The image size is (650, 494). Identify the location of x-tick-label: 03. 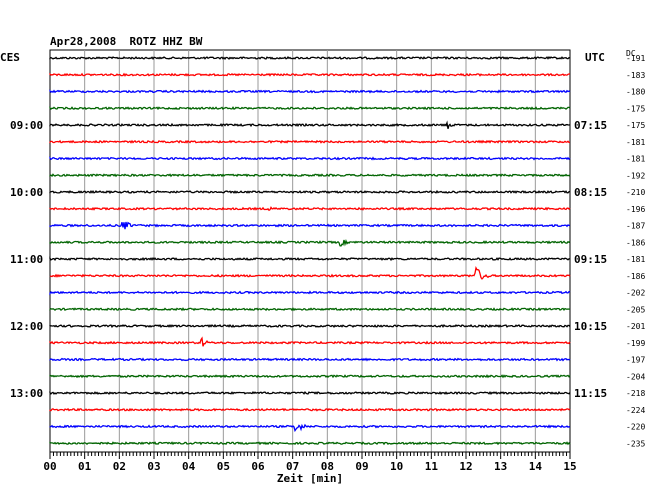
(153, 466).